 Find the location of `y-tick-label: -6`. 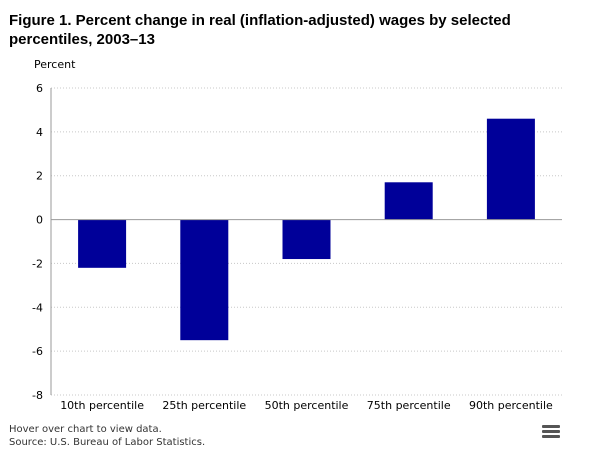

y-tick-label: -6 is located at coordinates (37, 351).